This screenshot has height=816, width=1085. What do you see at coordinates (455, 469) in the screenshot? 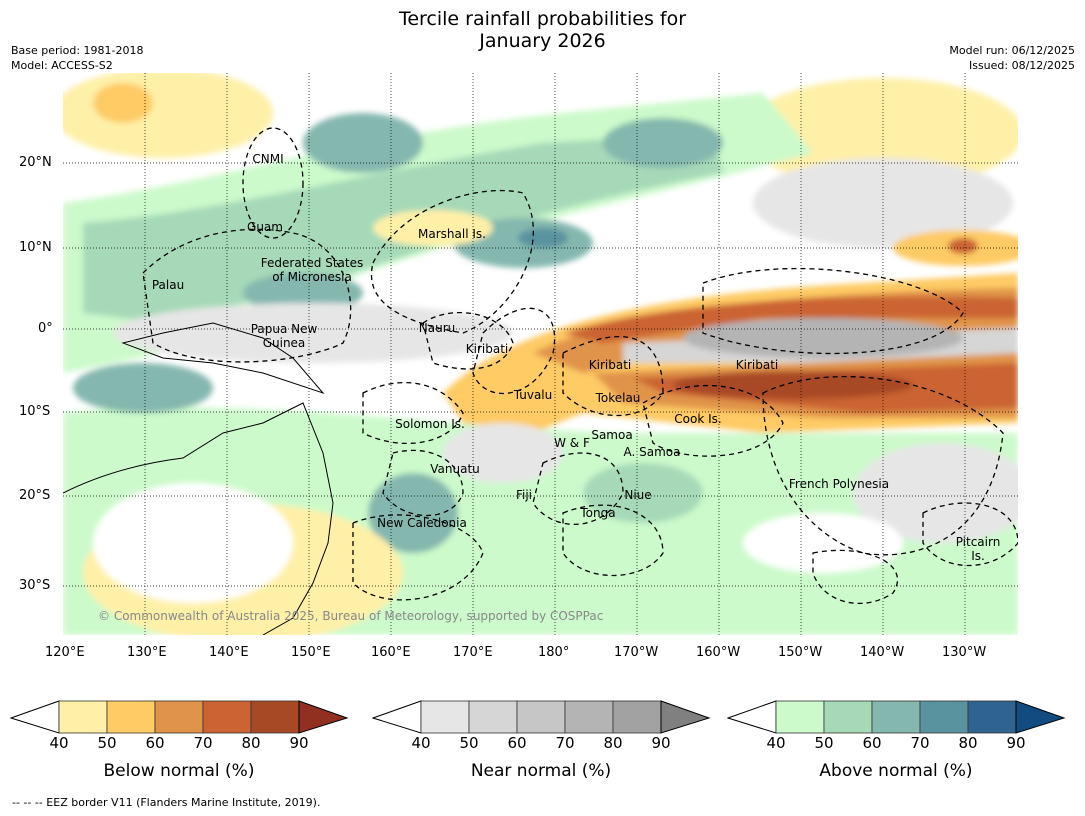
I see `label-vanuatu: Vanuatu` at bounding box center [455, 469].